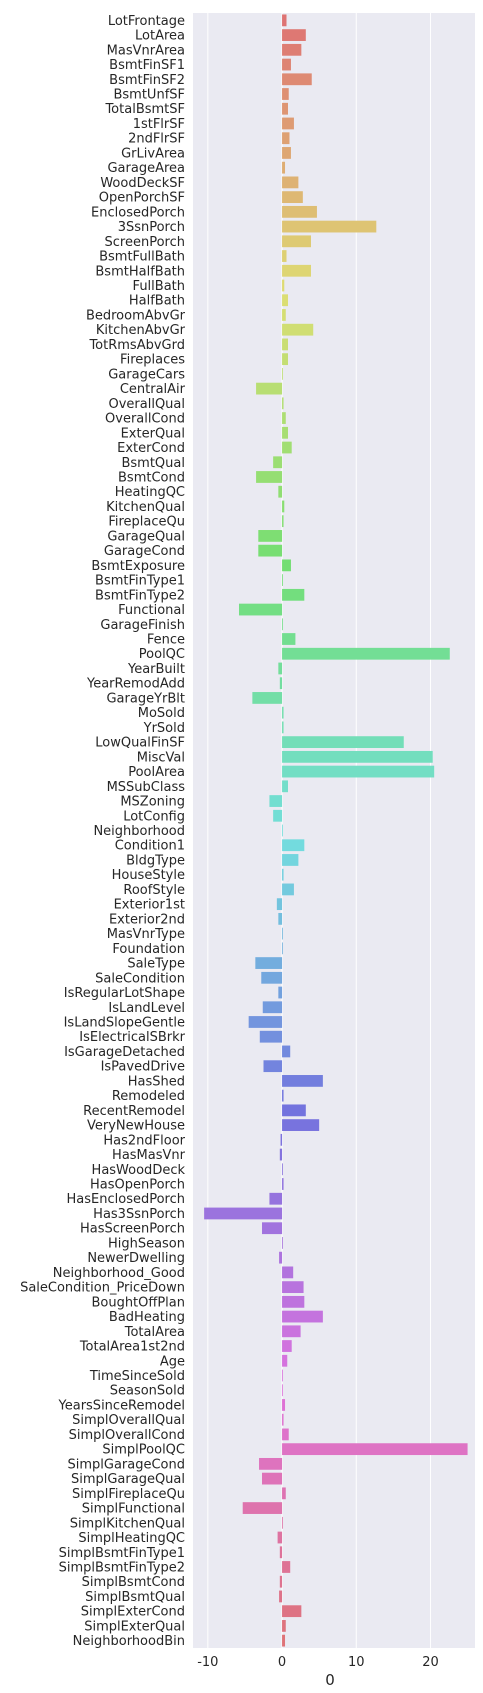  Describe the element at coordinates (136, 1126) in the screenshot. I see `y-tick-label: VeryNewHouse` at that location.